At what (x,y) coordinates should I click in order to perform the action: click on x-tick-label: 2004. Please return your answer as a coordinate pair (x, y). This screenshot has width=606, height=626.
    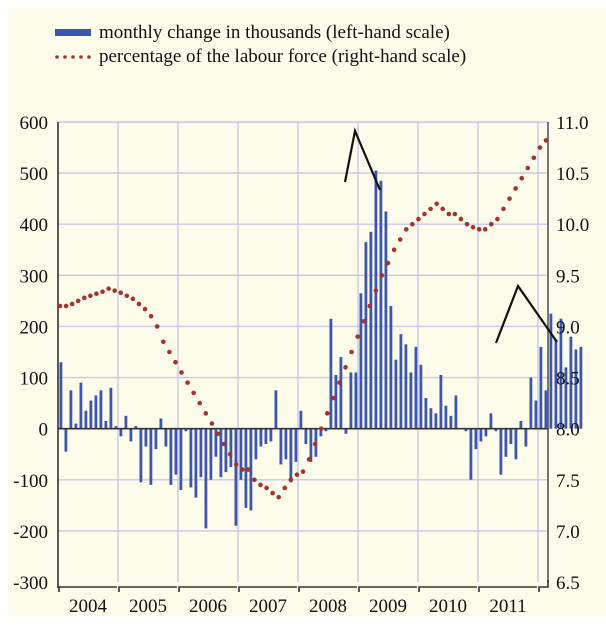
    Looking at the image, I should click on (88, 606).